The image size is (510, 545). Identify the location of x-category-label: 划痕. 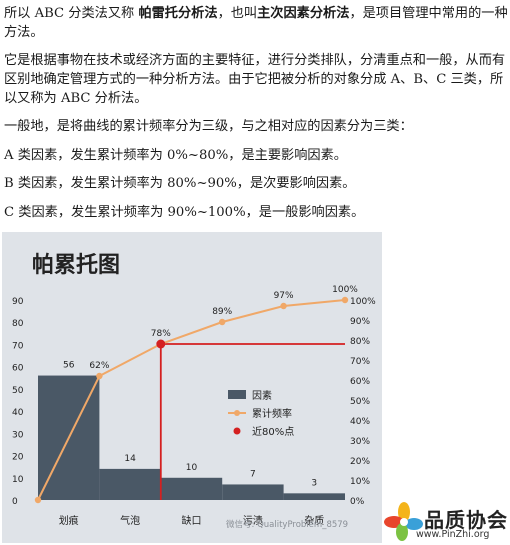
(69, 520).